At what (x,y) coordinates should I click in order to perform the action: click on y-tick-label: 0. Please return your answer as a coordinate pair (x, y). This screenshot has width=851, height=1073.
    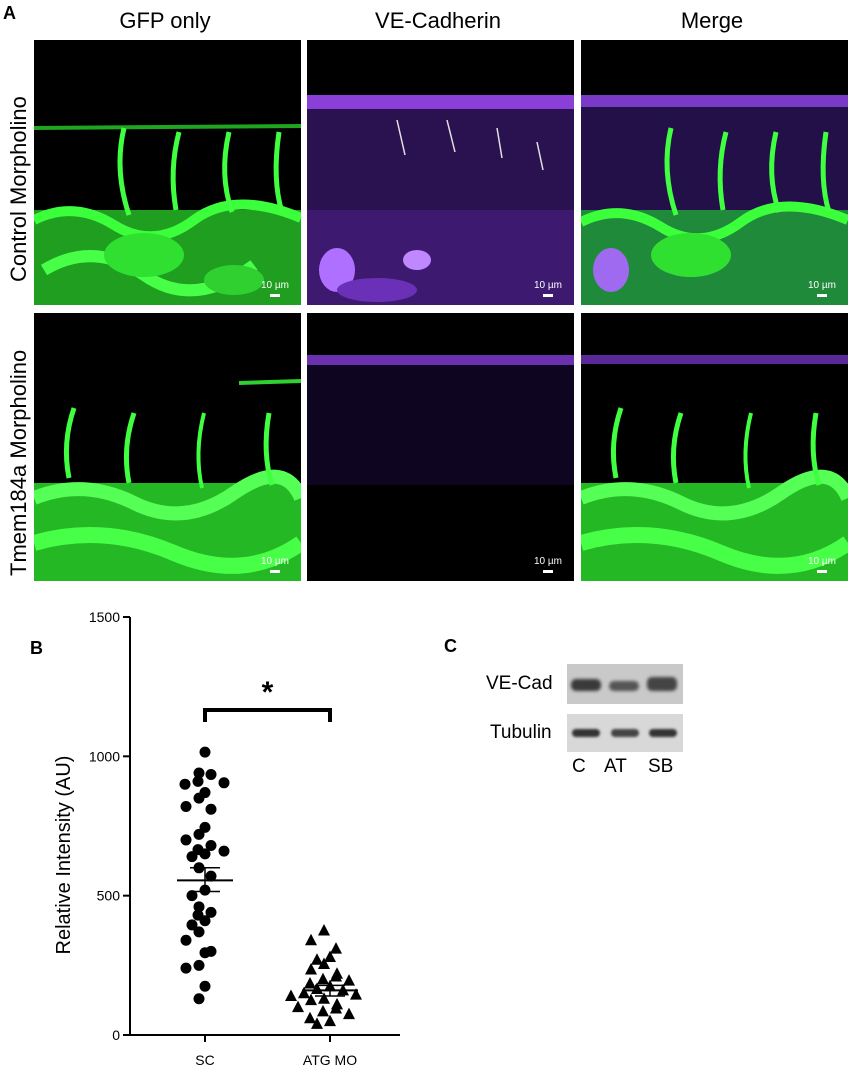
    Looking at the image, I should click on (116, 1035).